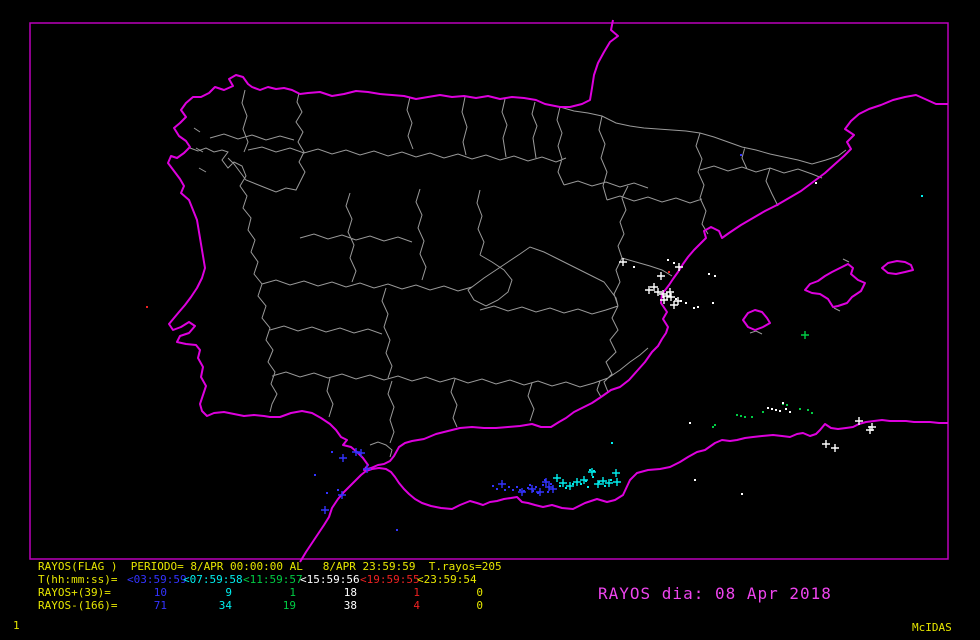  What do you see at coordinates (897, 267) in the screenshot?
I see `island-menorca` at bounding box center [897, 267].